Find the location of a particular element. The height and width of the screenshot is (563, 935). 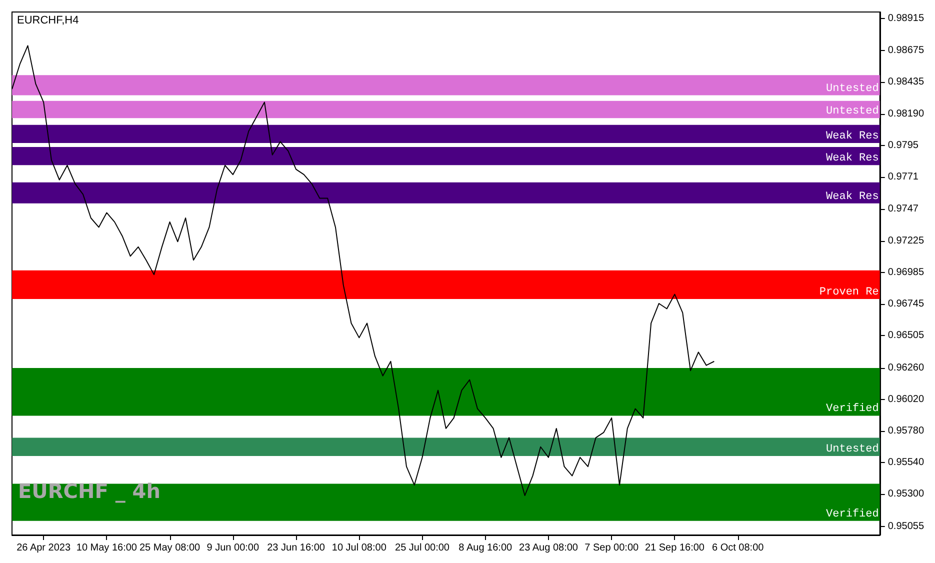

y-tick-label: 0.96260 is located at coordinates (906, 368).